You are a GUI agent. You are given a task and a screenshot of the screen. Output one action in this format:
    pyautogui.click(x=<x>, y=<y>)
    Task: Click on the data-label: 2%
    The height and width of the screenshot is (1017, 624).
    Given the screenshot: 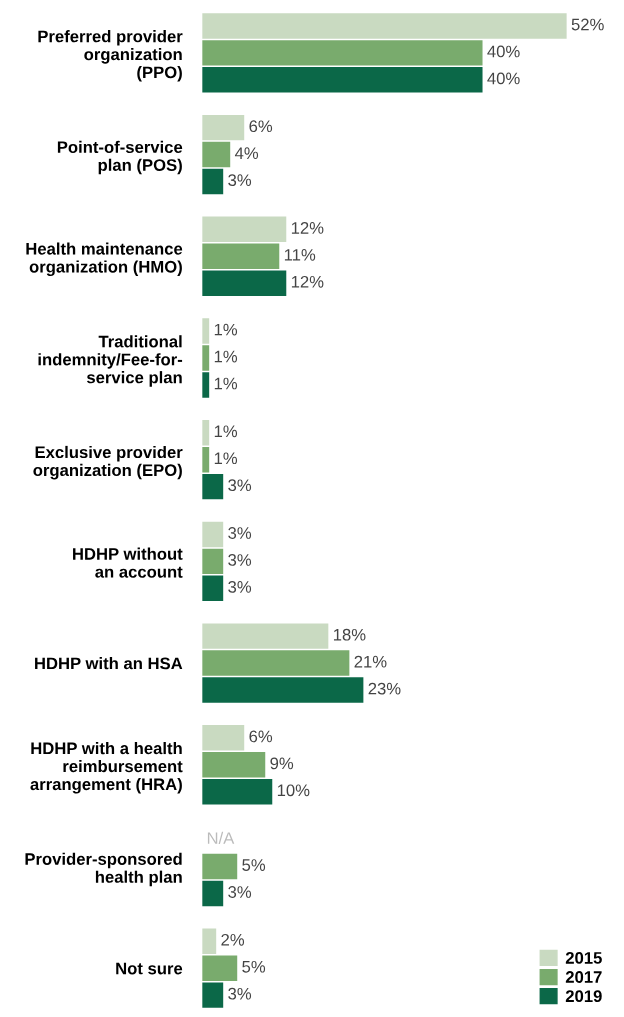 What is the action you would take?
    pyautogui.click(x=233, y=939)
    